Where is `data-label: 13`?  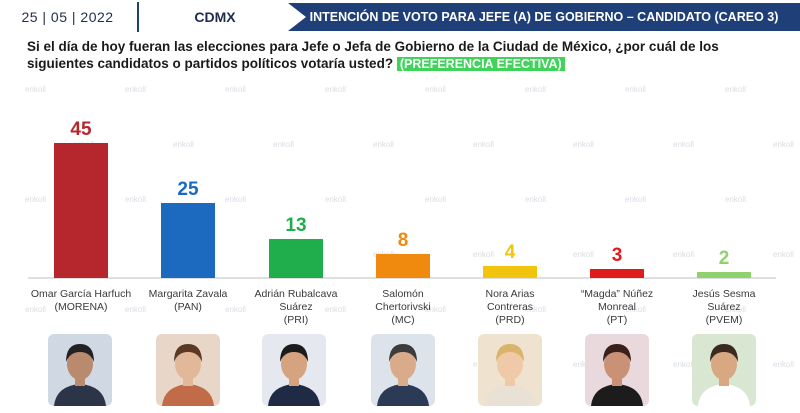
data-label: 13 is located at coordinates (295, 225).